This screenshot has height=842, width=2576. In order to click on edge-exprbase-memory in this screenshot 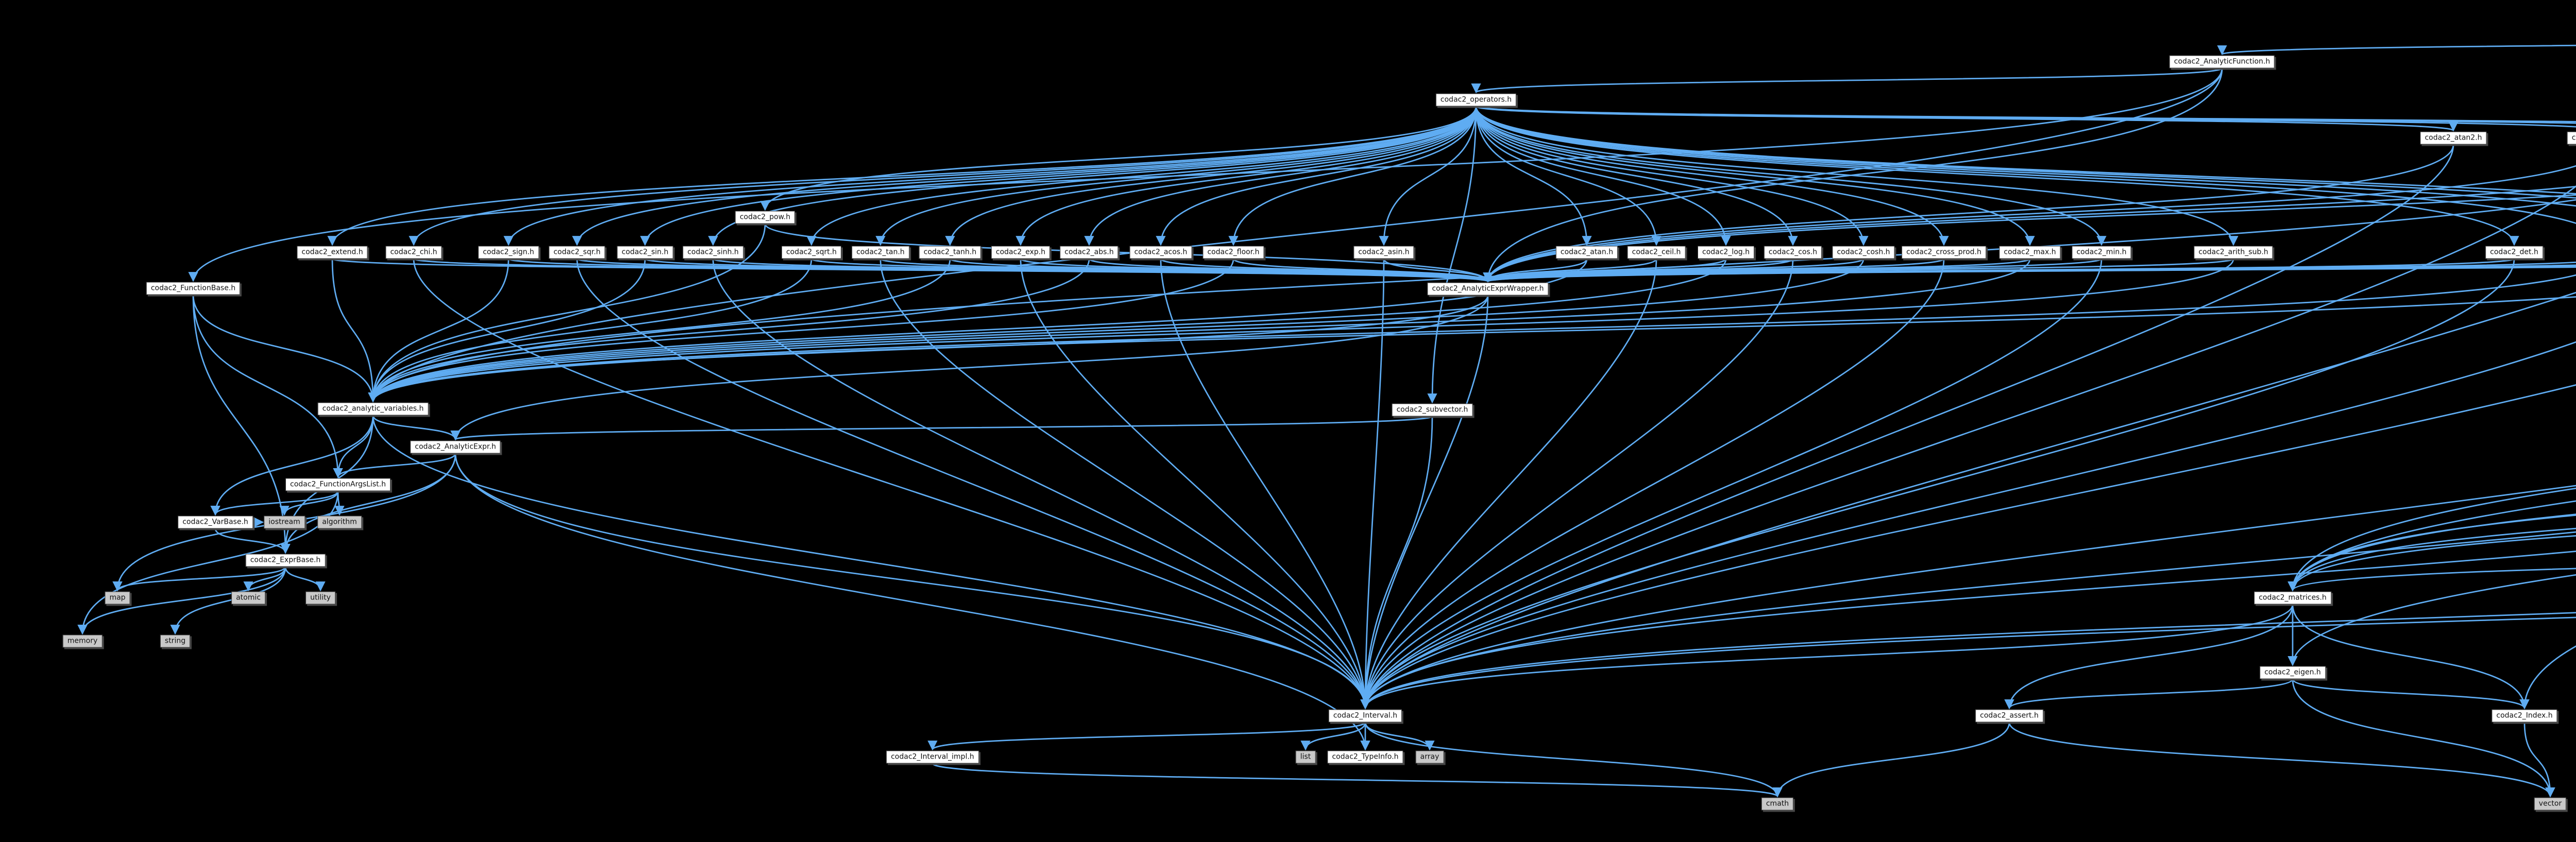, I will do `click(181, 600)`.